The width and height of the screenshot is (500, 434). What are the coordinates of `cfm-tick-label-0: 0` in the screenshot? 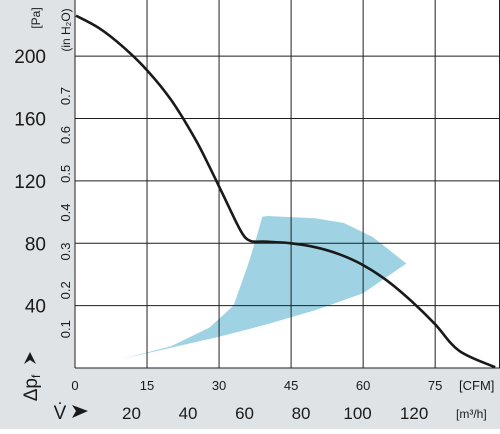 It's located at (74, 385).